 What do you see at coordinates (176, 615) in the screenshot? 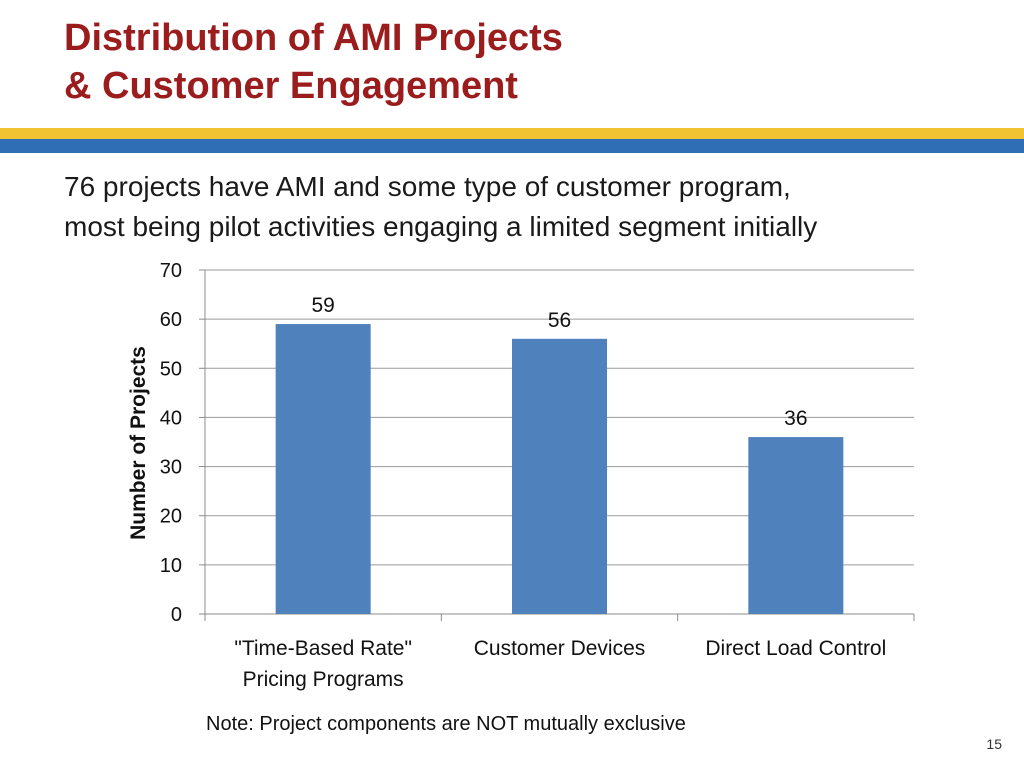
I see `y-tick-label: 0` at bounding box center [176, 615].